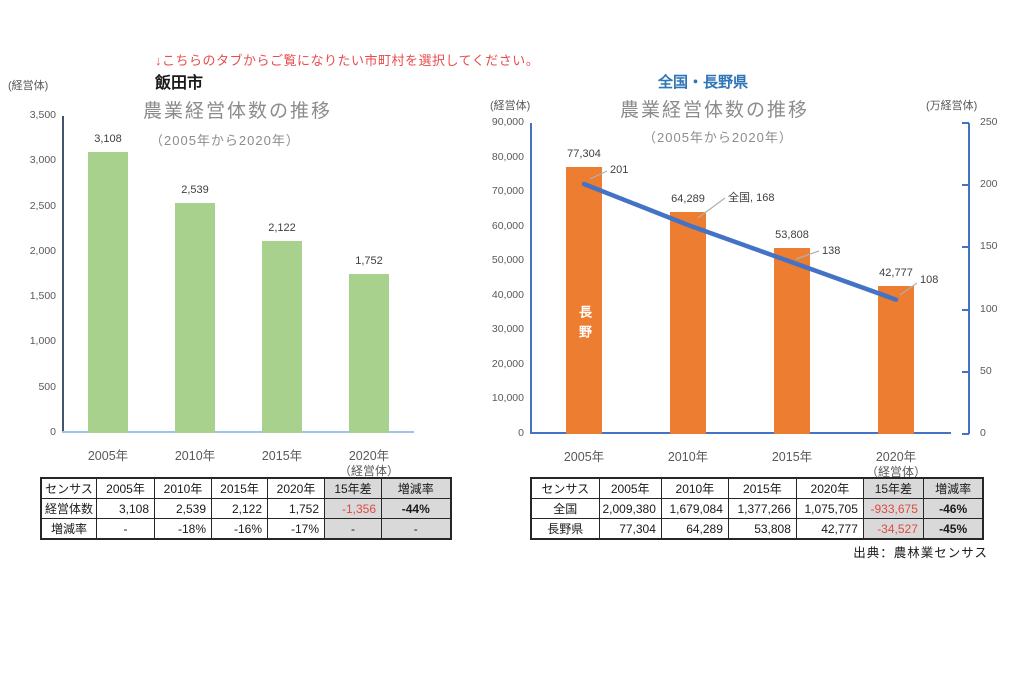 This screenshot has width=1030, height=686. I want to click on iida-y-tick: 2,000, so click(42, 250).